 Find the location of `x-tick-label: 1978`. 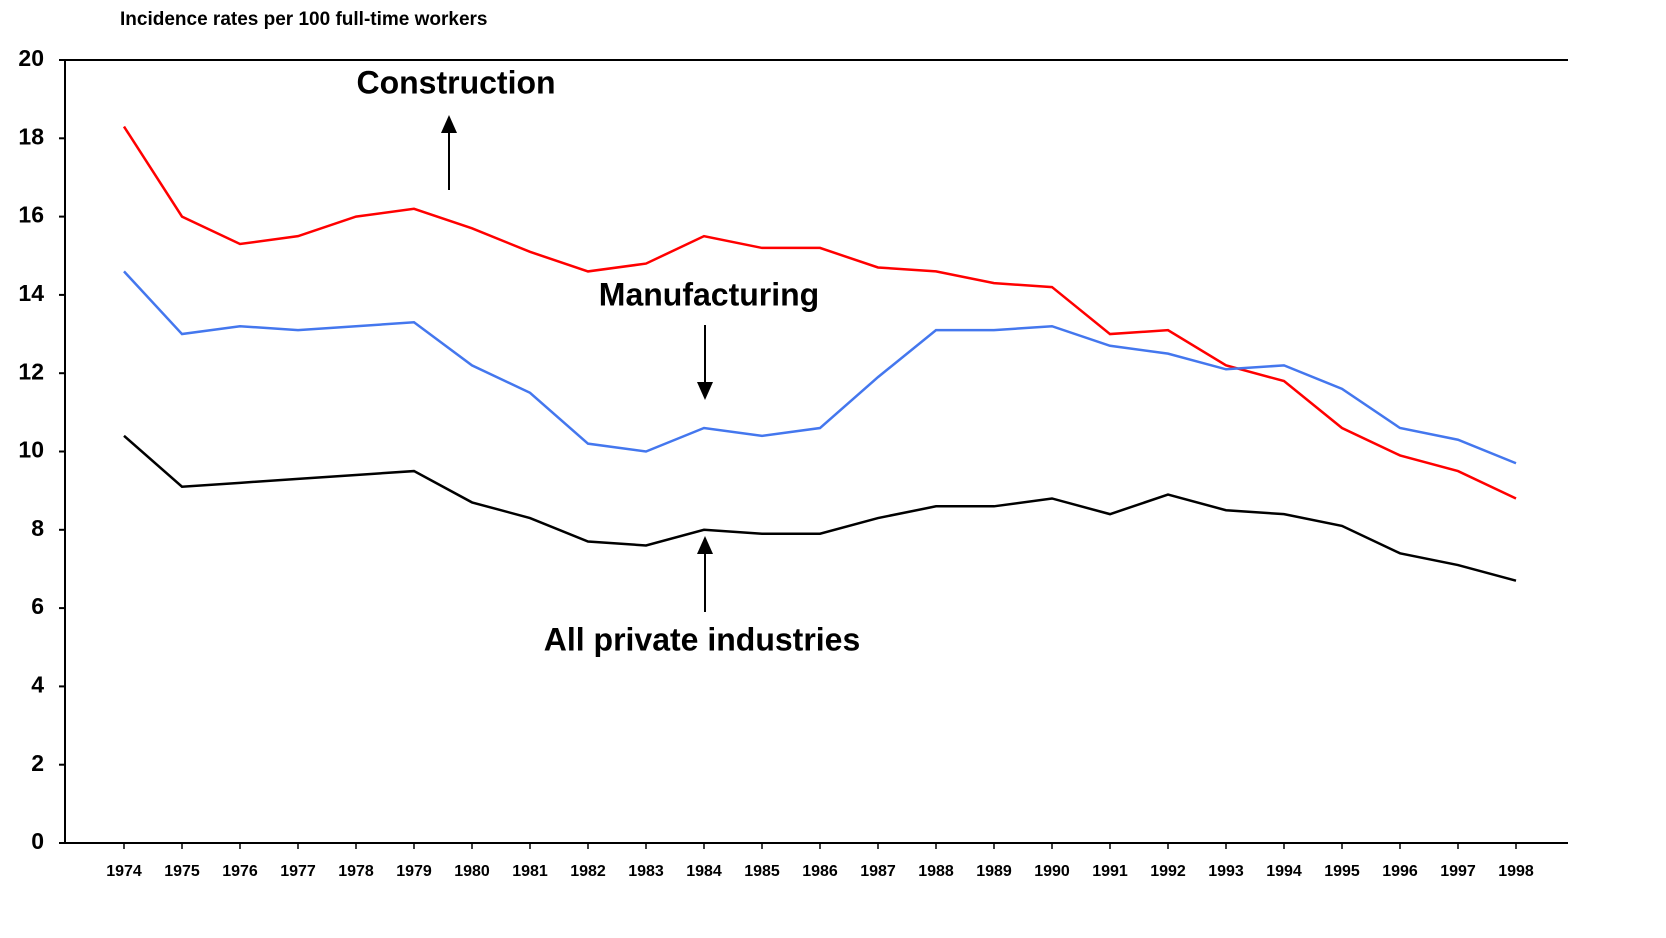

x-tick-label: 1978 is located at coordinates (356, 871).